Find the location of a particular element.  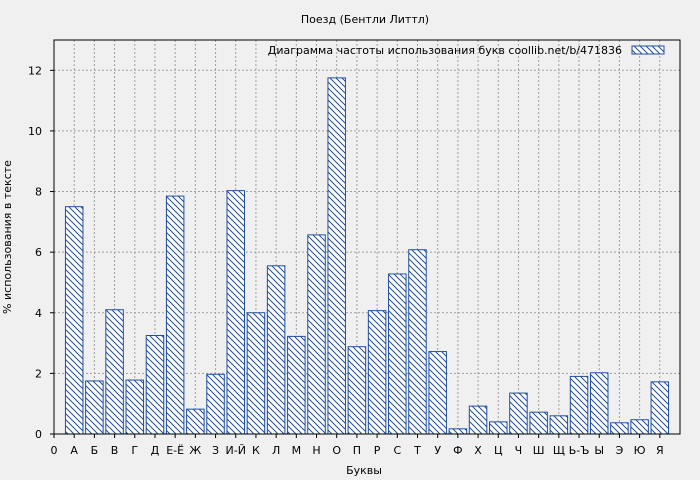

x-tick-label: Ь-Ъ is located at coordinates (579, 450).